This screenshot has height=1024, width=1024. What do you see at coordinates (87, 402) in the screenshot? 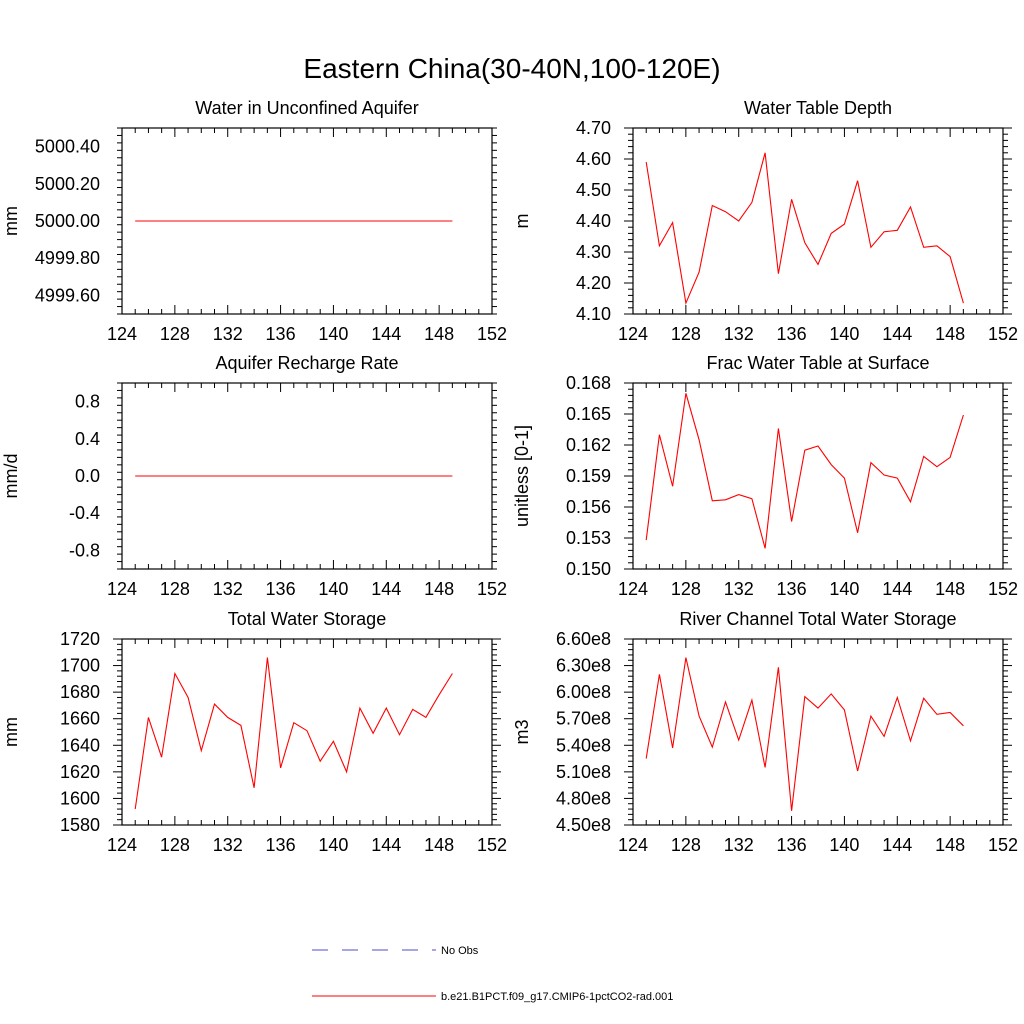
I see `y-tick-label: 0.8` at bounding box center [87, 402].